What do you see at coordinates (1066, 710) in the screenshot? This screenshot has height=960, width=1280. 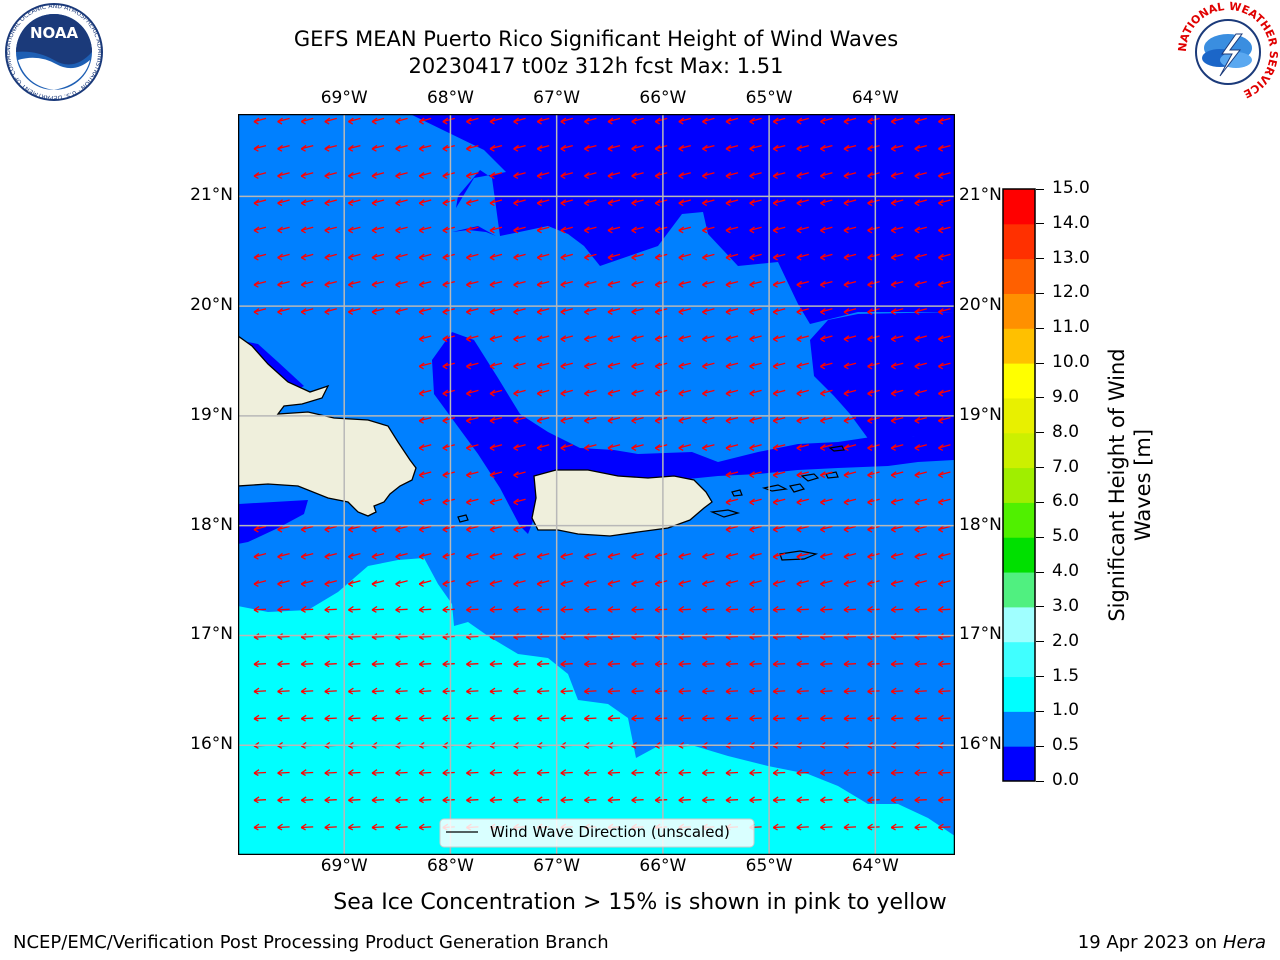 I see `colorbar-tick-2: 1.0` at bounding box center [1066, 710].